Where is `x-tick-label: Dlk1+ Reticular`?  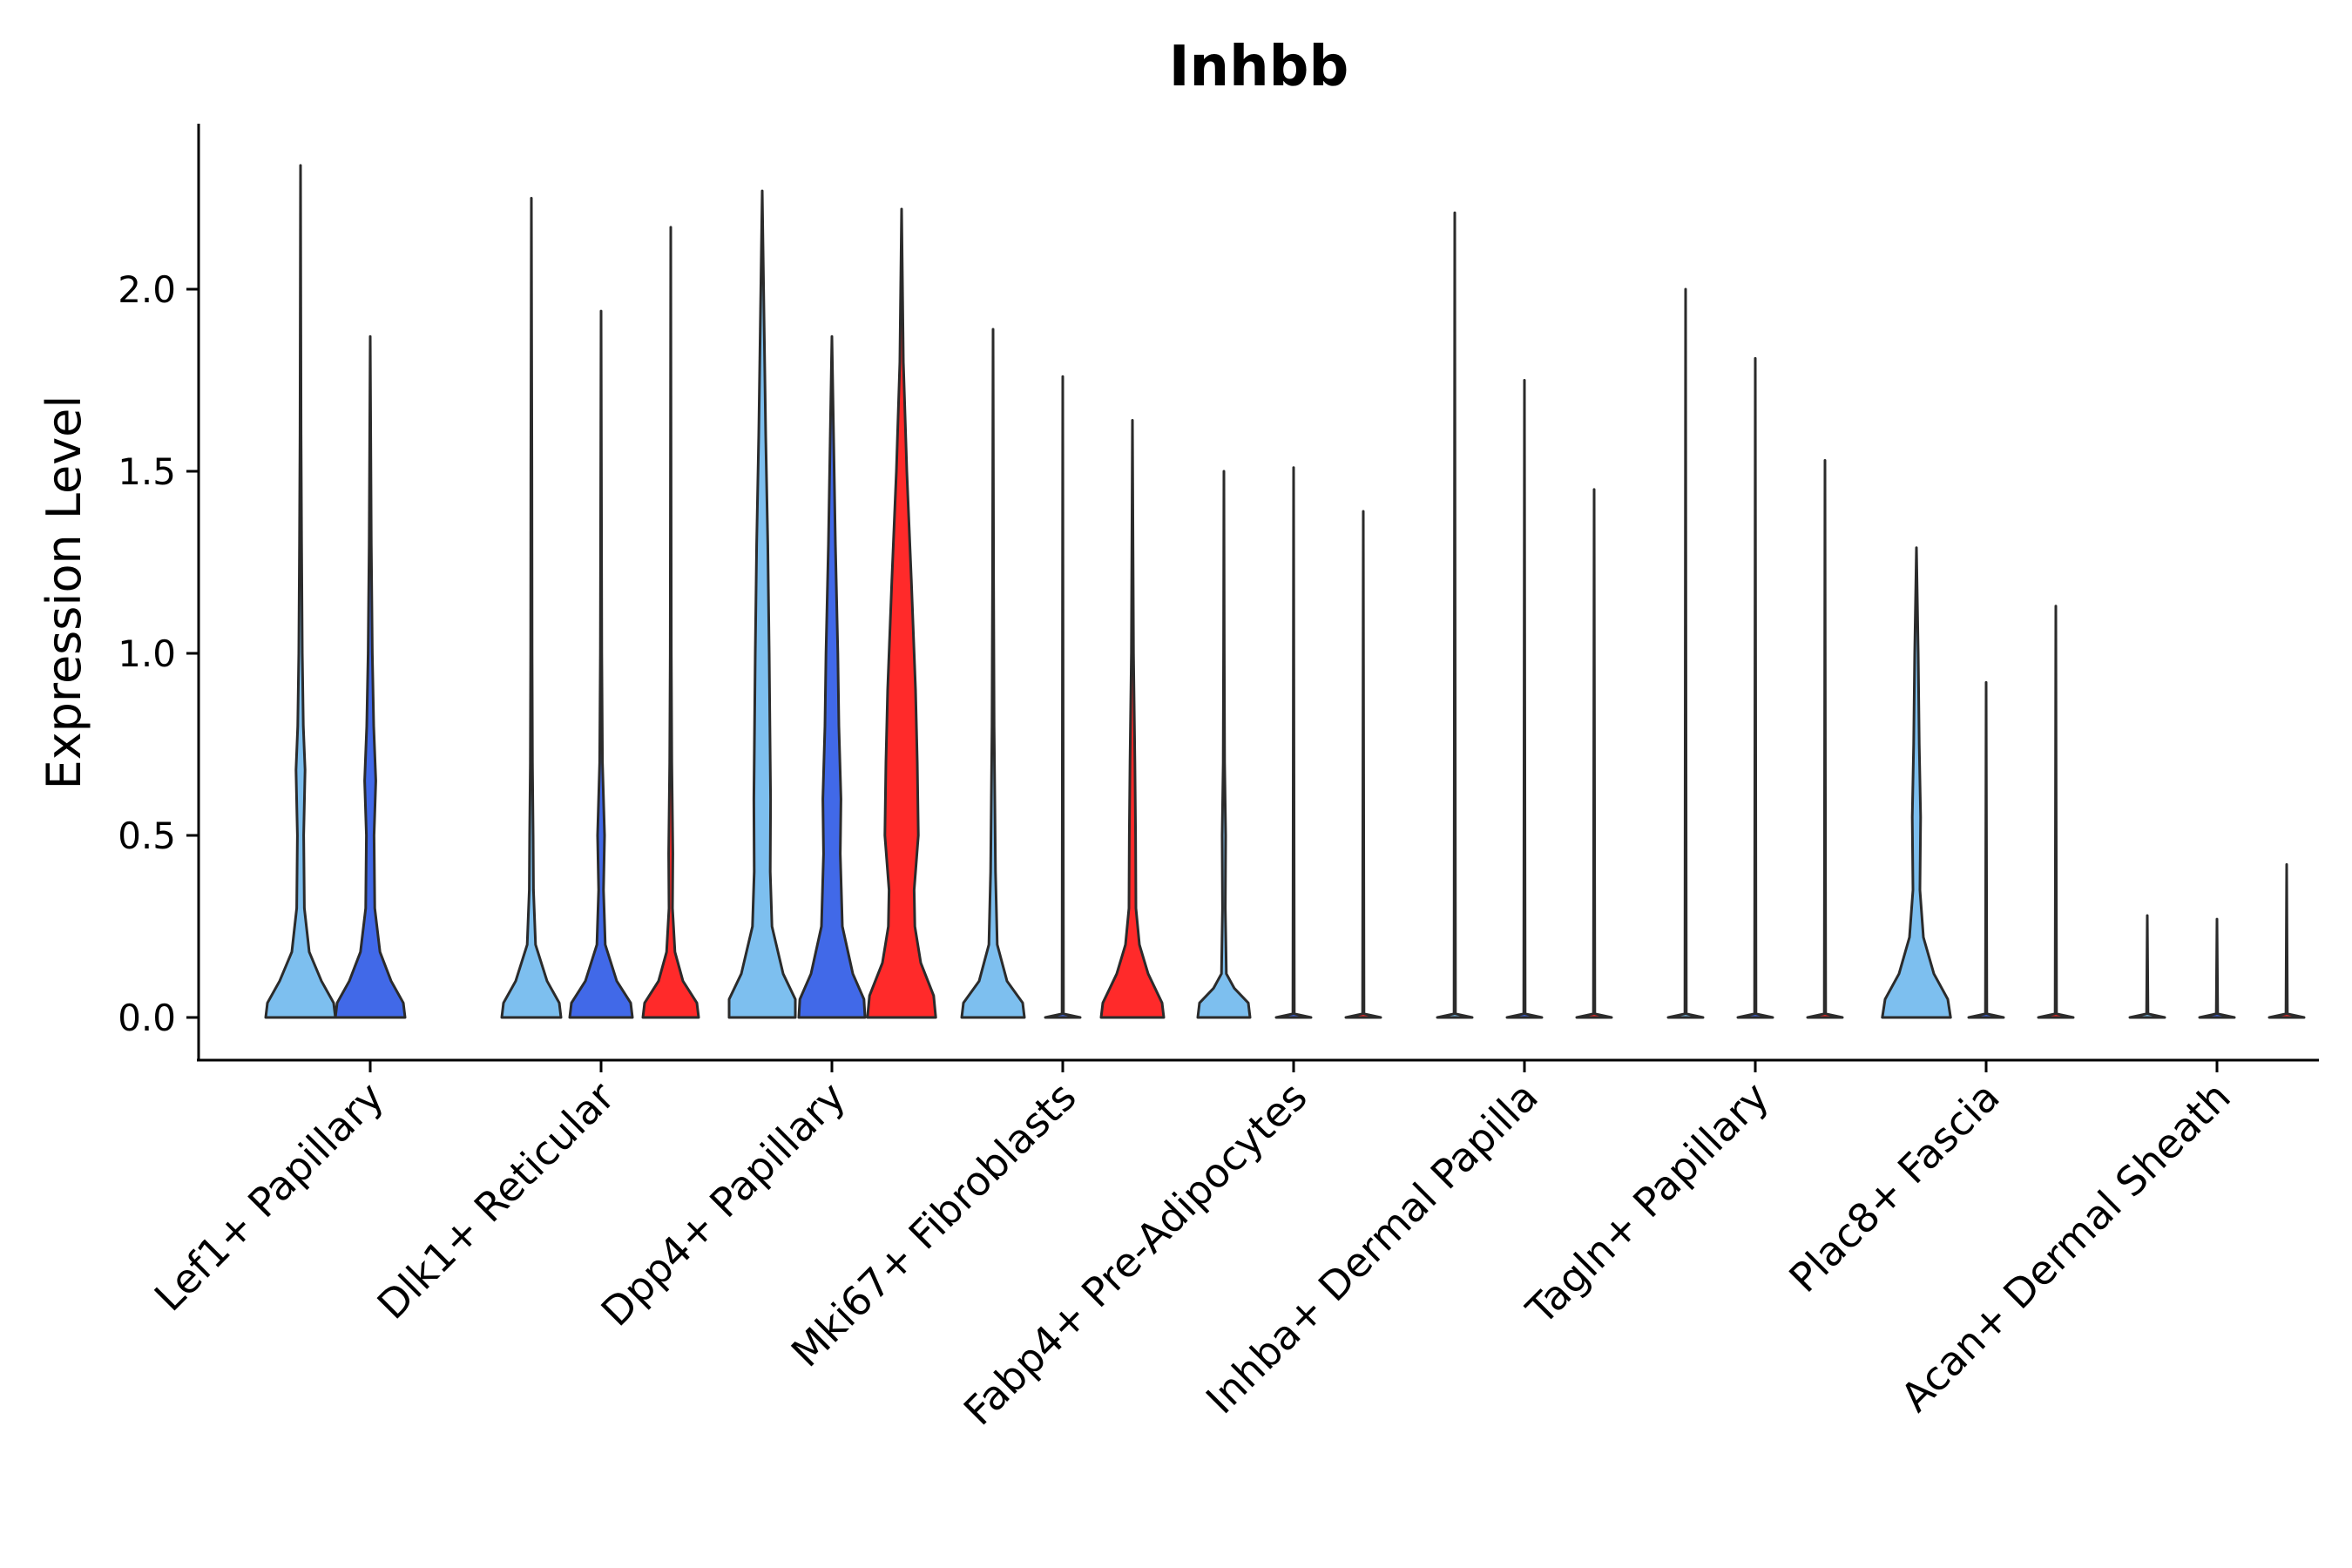
x-tick-label: Dlk1+ Reticular is located at coordinates (496, 1201).